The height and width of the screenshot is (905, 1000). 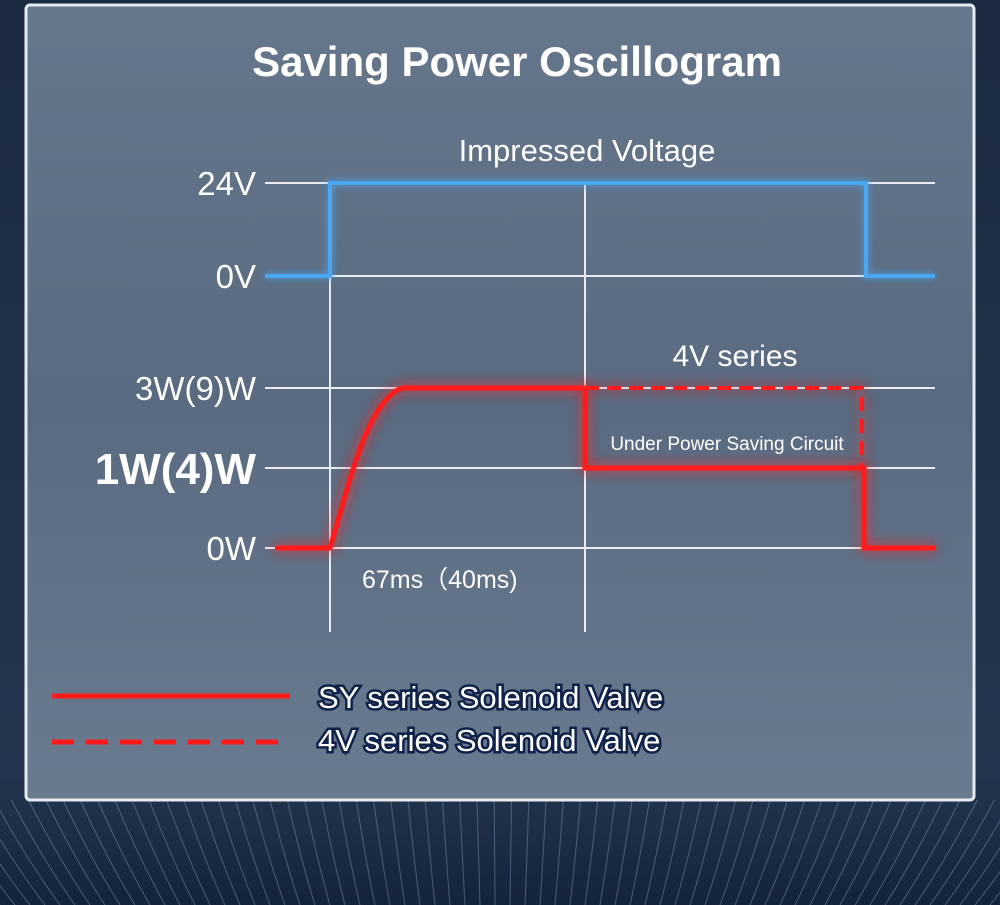 What do you see at coordinates (724, 427) in the screenshot?
I see `power-trace-4v-dashed` at bounding box center [724, 427].